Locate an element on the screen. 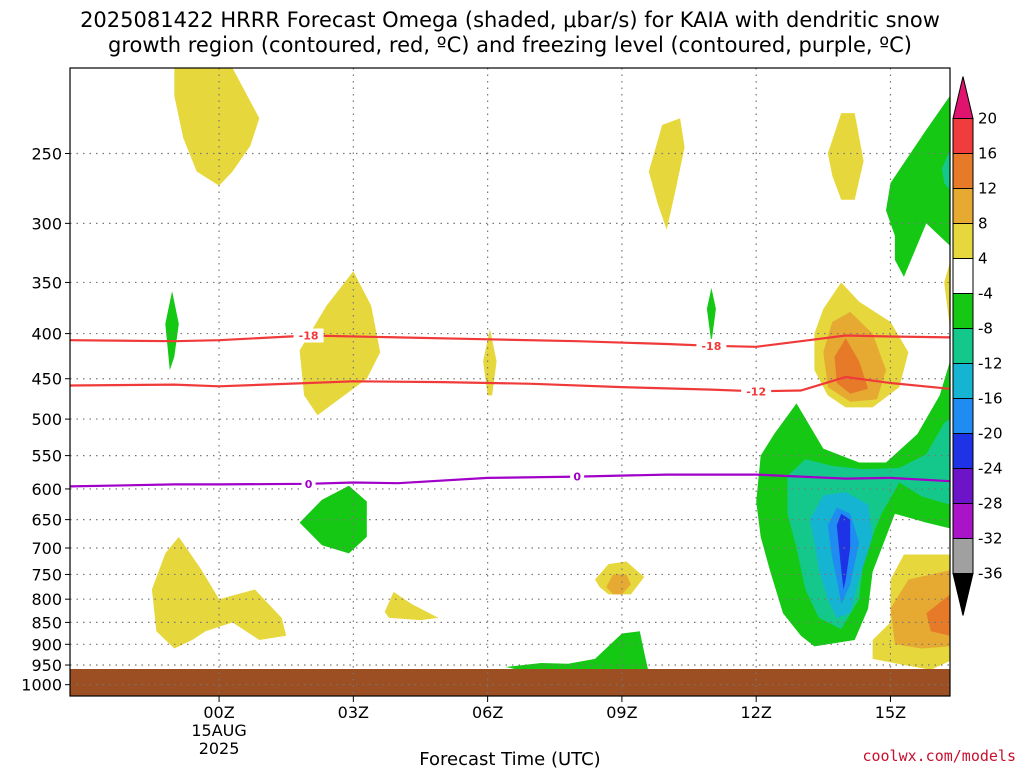 This screenshot has height=768, width=1024. contour-label-2-1: 0 is located at coordinates (577, 477).